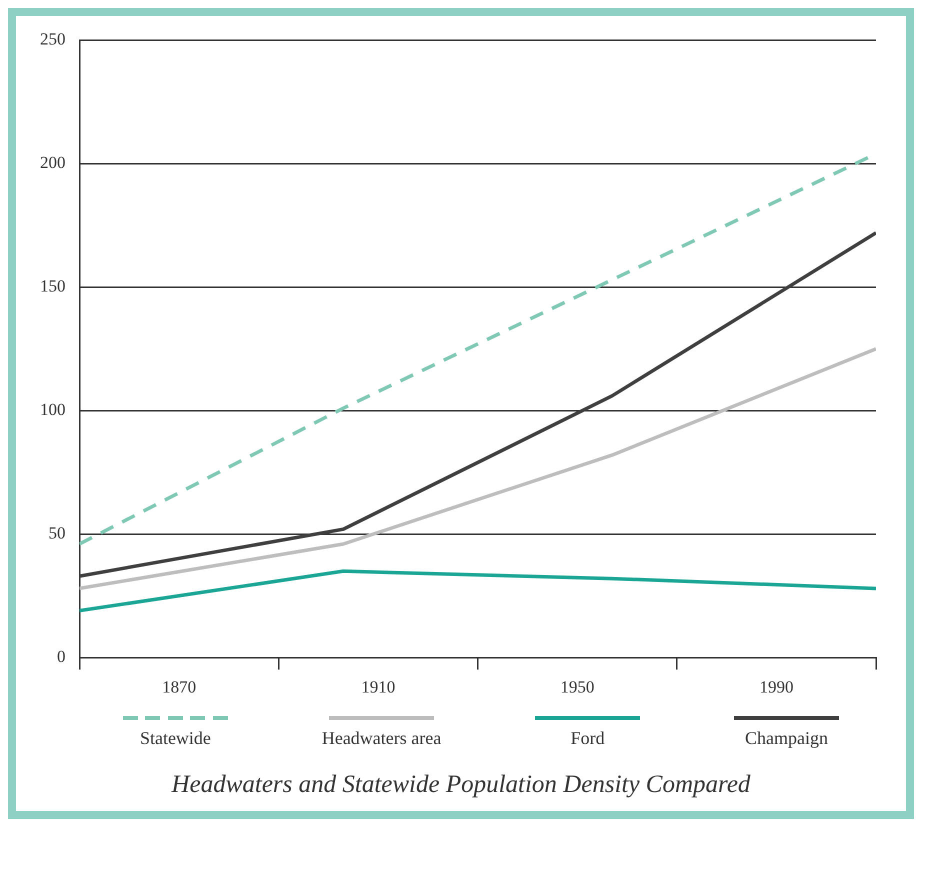  I want to click on x-tick-label: 1950, so click(577, 686).